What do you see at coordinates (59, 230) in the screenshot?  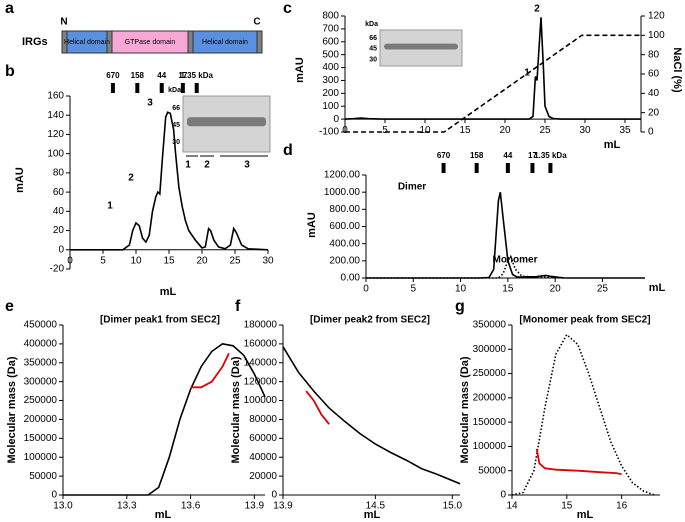 I see `y-tick-label: 20` at bounding box center [59, 230].